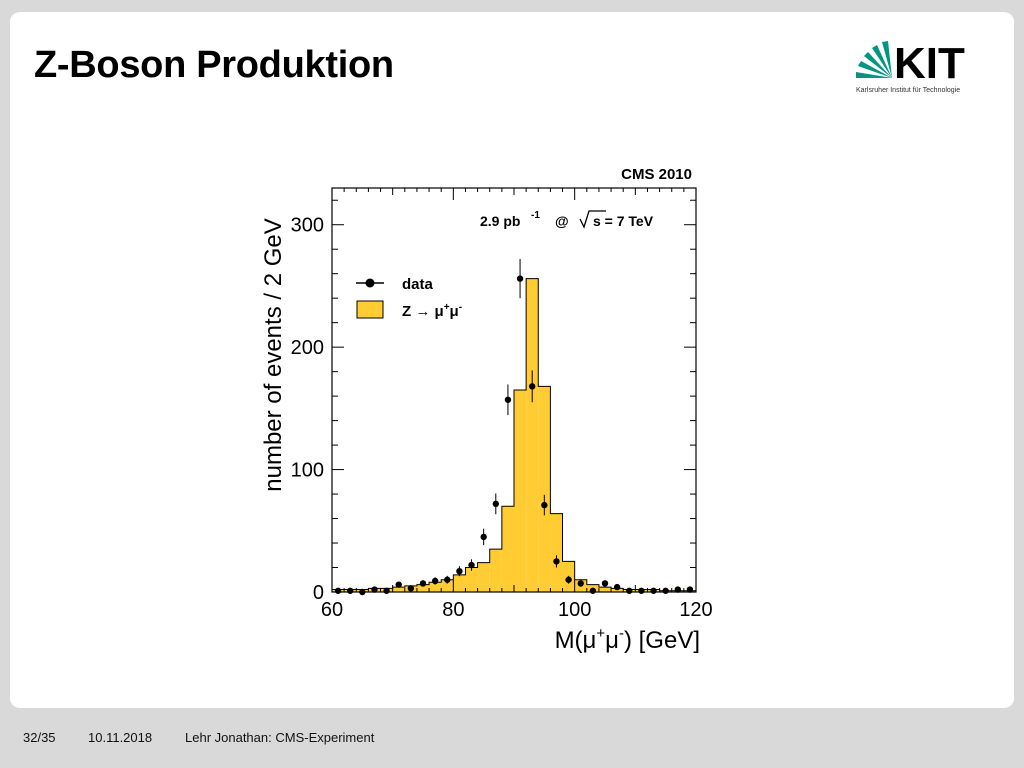 The image size is (1024, 768). Describe the element at coordinates (370, 283) in the screenshot. I see `legend-data-marker` at that location.